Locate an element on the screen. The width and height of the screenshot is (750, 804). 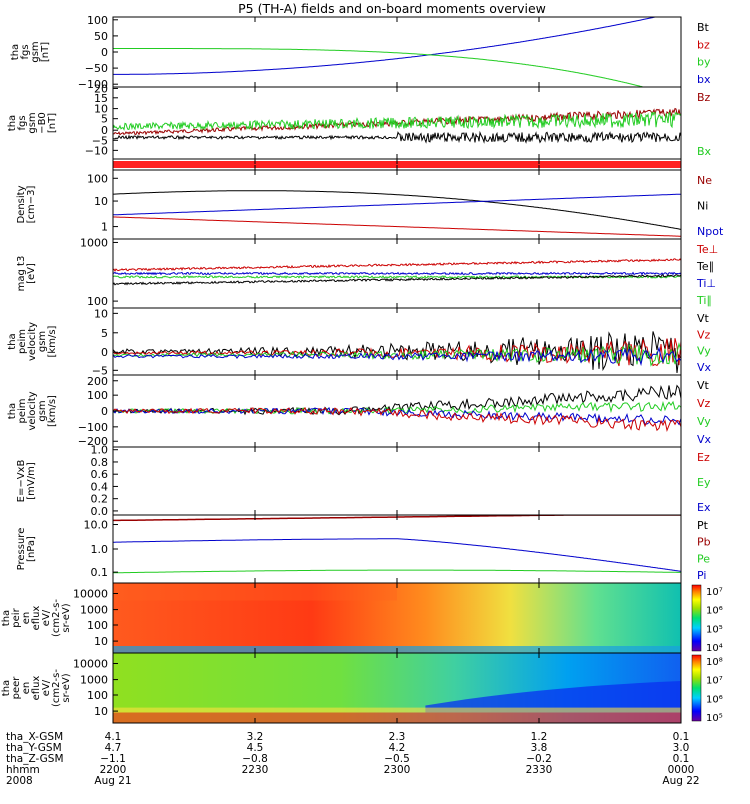
panel-6-ylabel: tha peim velocity gsm [km/s] is located at coordinates (32, 341).